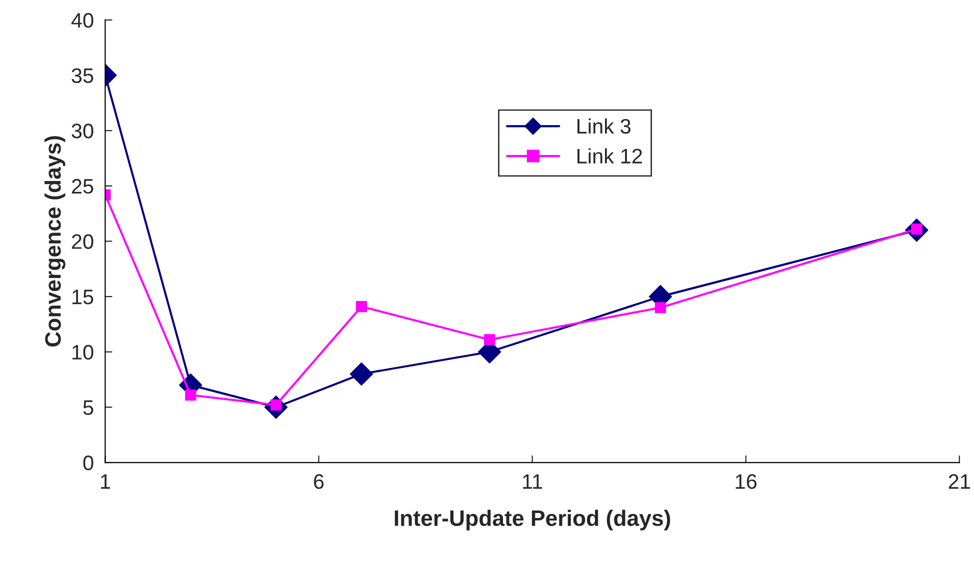 This screenshot has width=974, height=571. I want to click on y-tick-label: 25, so click(83, 186).